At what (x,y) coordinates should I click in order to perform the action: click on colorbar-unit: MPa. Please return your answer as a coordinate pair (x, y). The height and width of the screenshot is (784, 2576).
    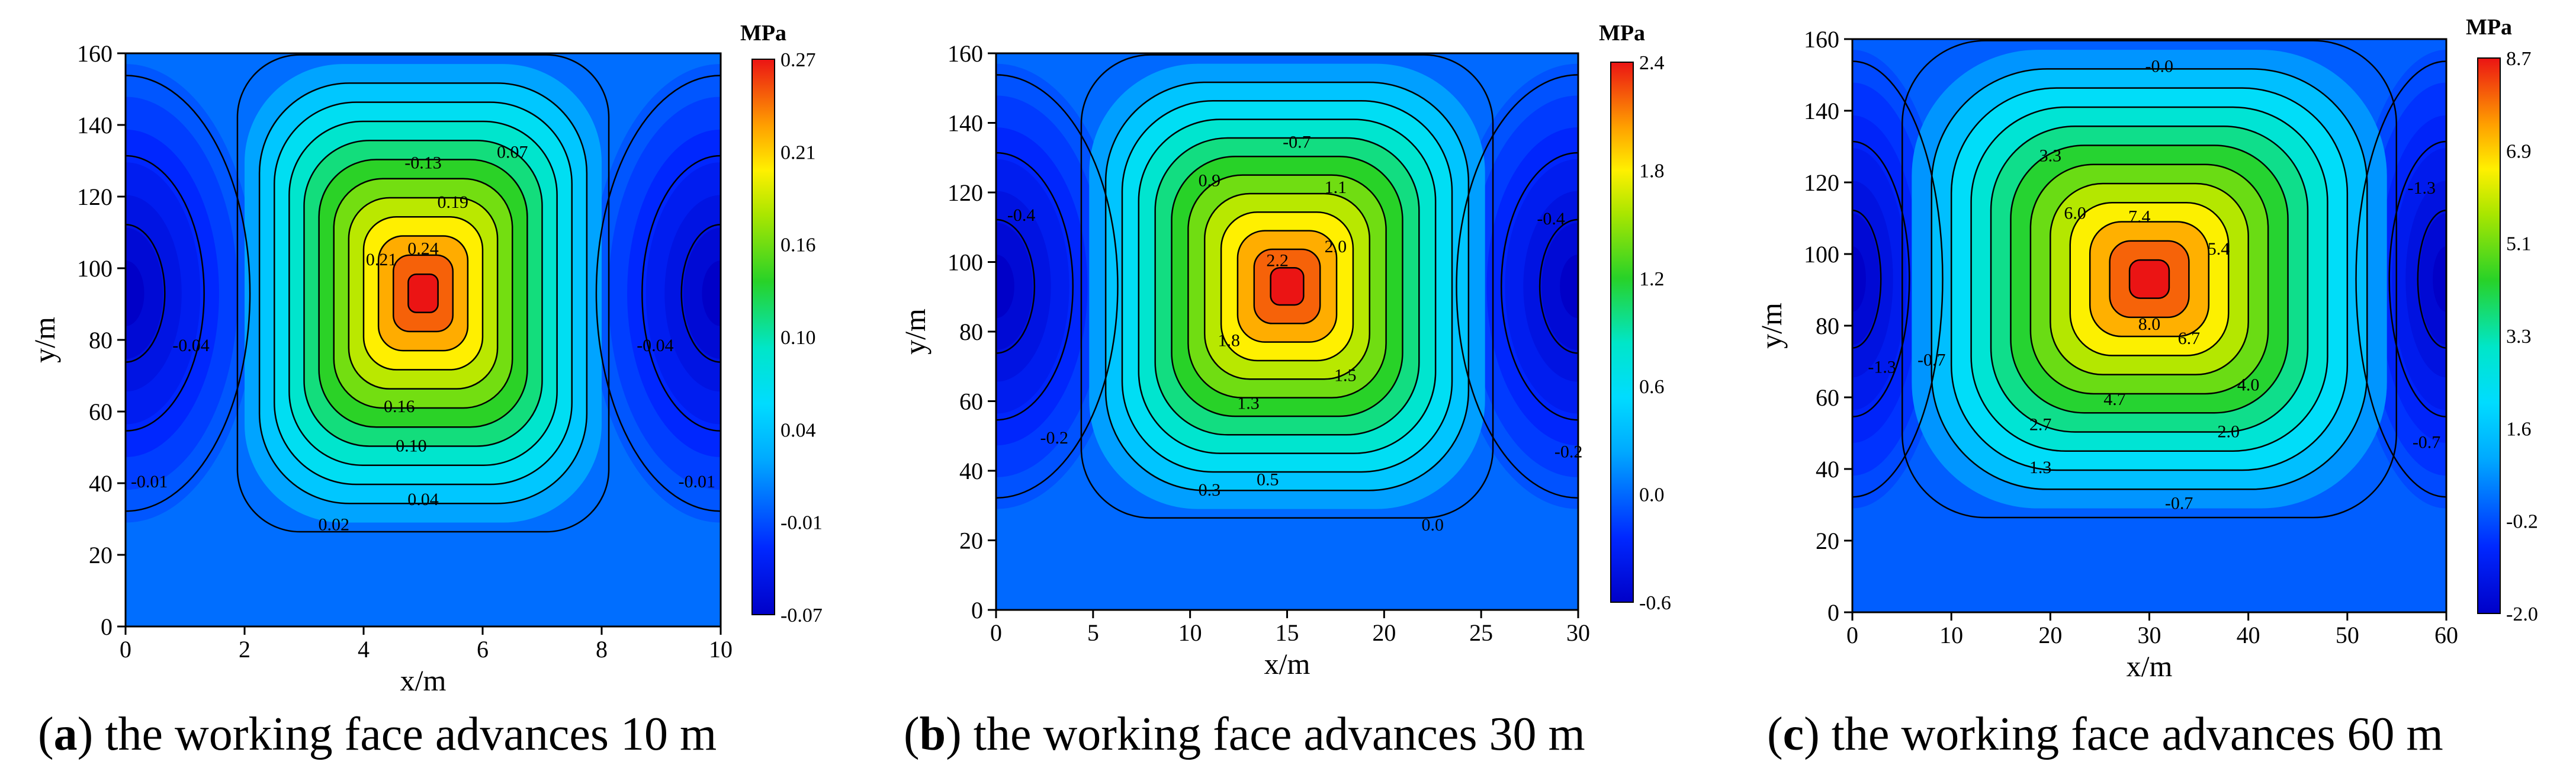
    Looking at the image, I should click on (2489, 27).